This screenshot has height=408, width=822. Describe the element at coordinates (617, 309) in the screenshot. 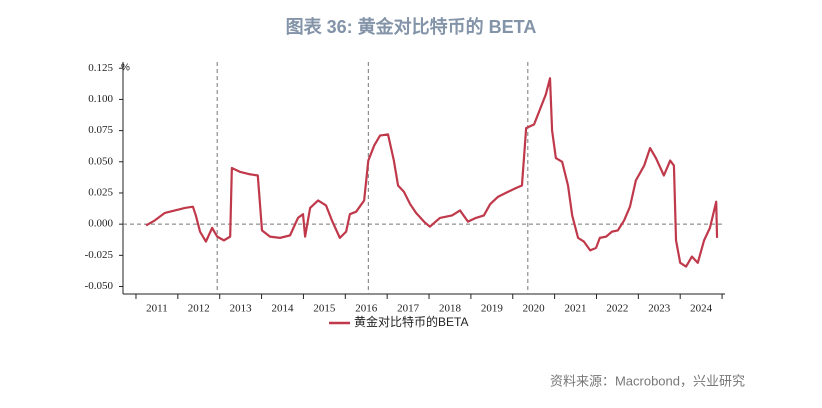

I see `x-tick-label: 2022` at that location.